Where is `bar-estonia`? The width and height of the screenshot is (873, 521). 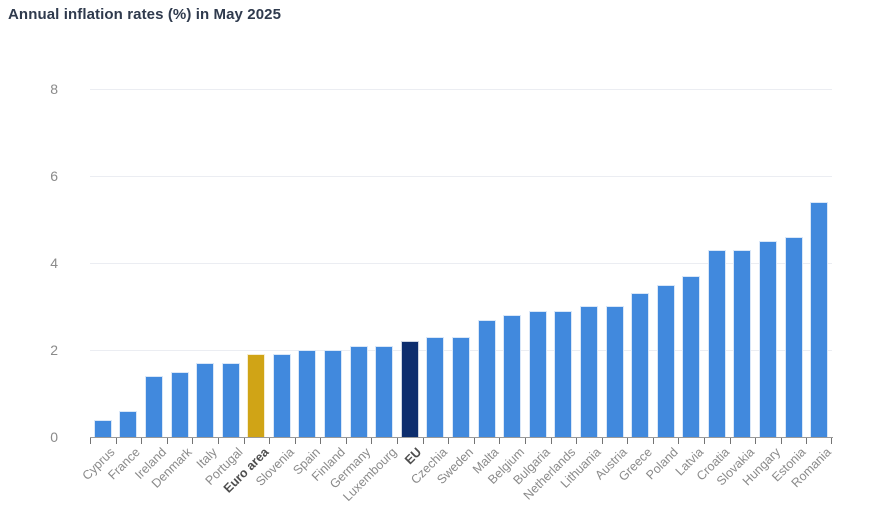
bar-estonia is located at coordinates (794, 337).